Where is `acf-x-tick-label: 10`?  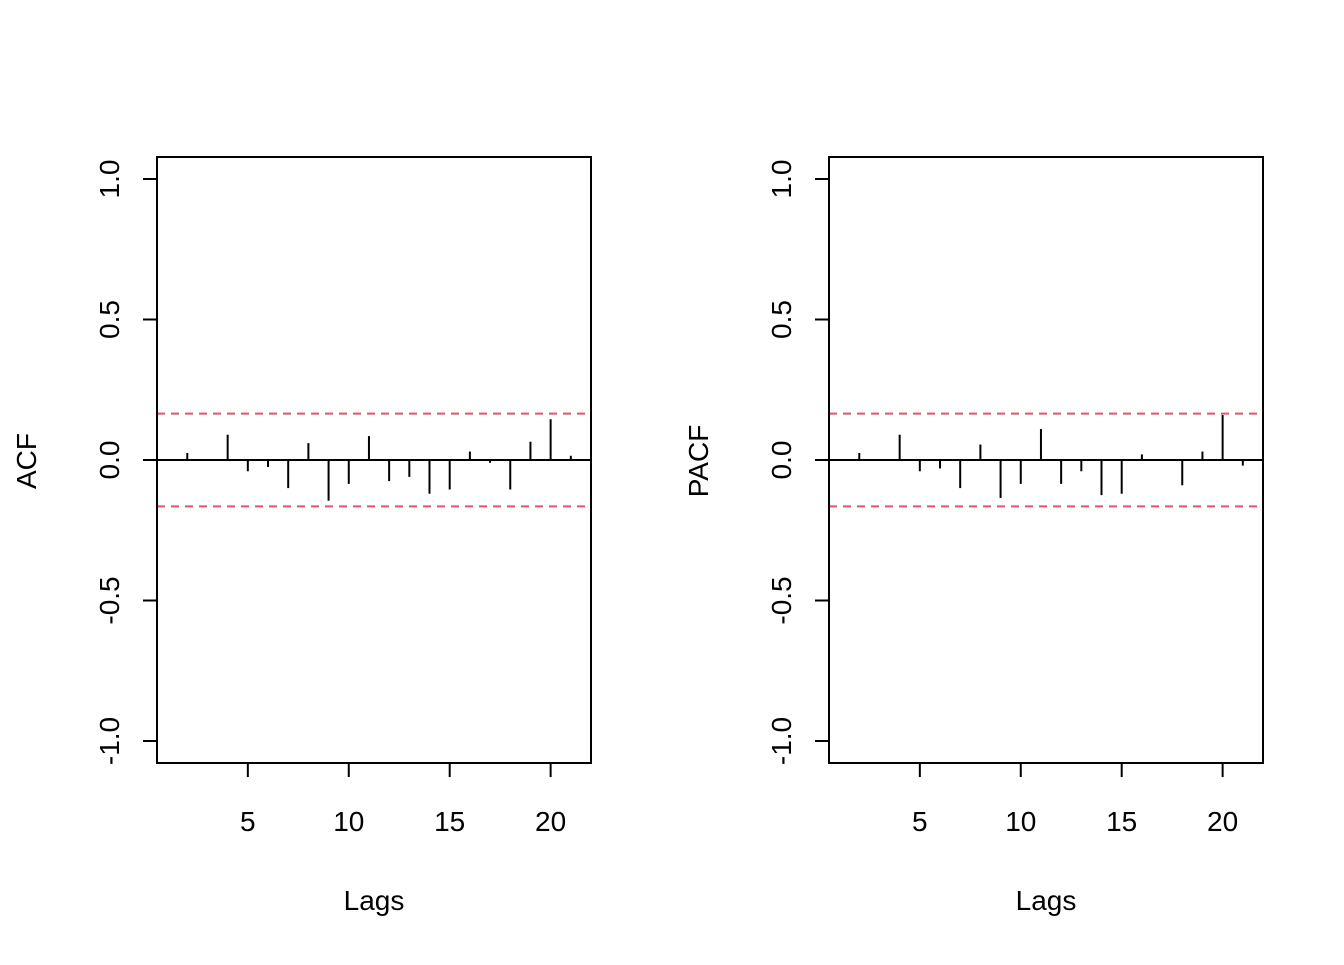
acf-x-tick-label: 10 is located at coordinates (348, 821).